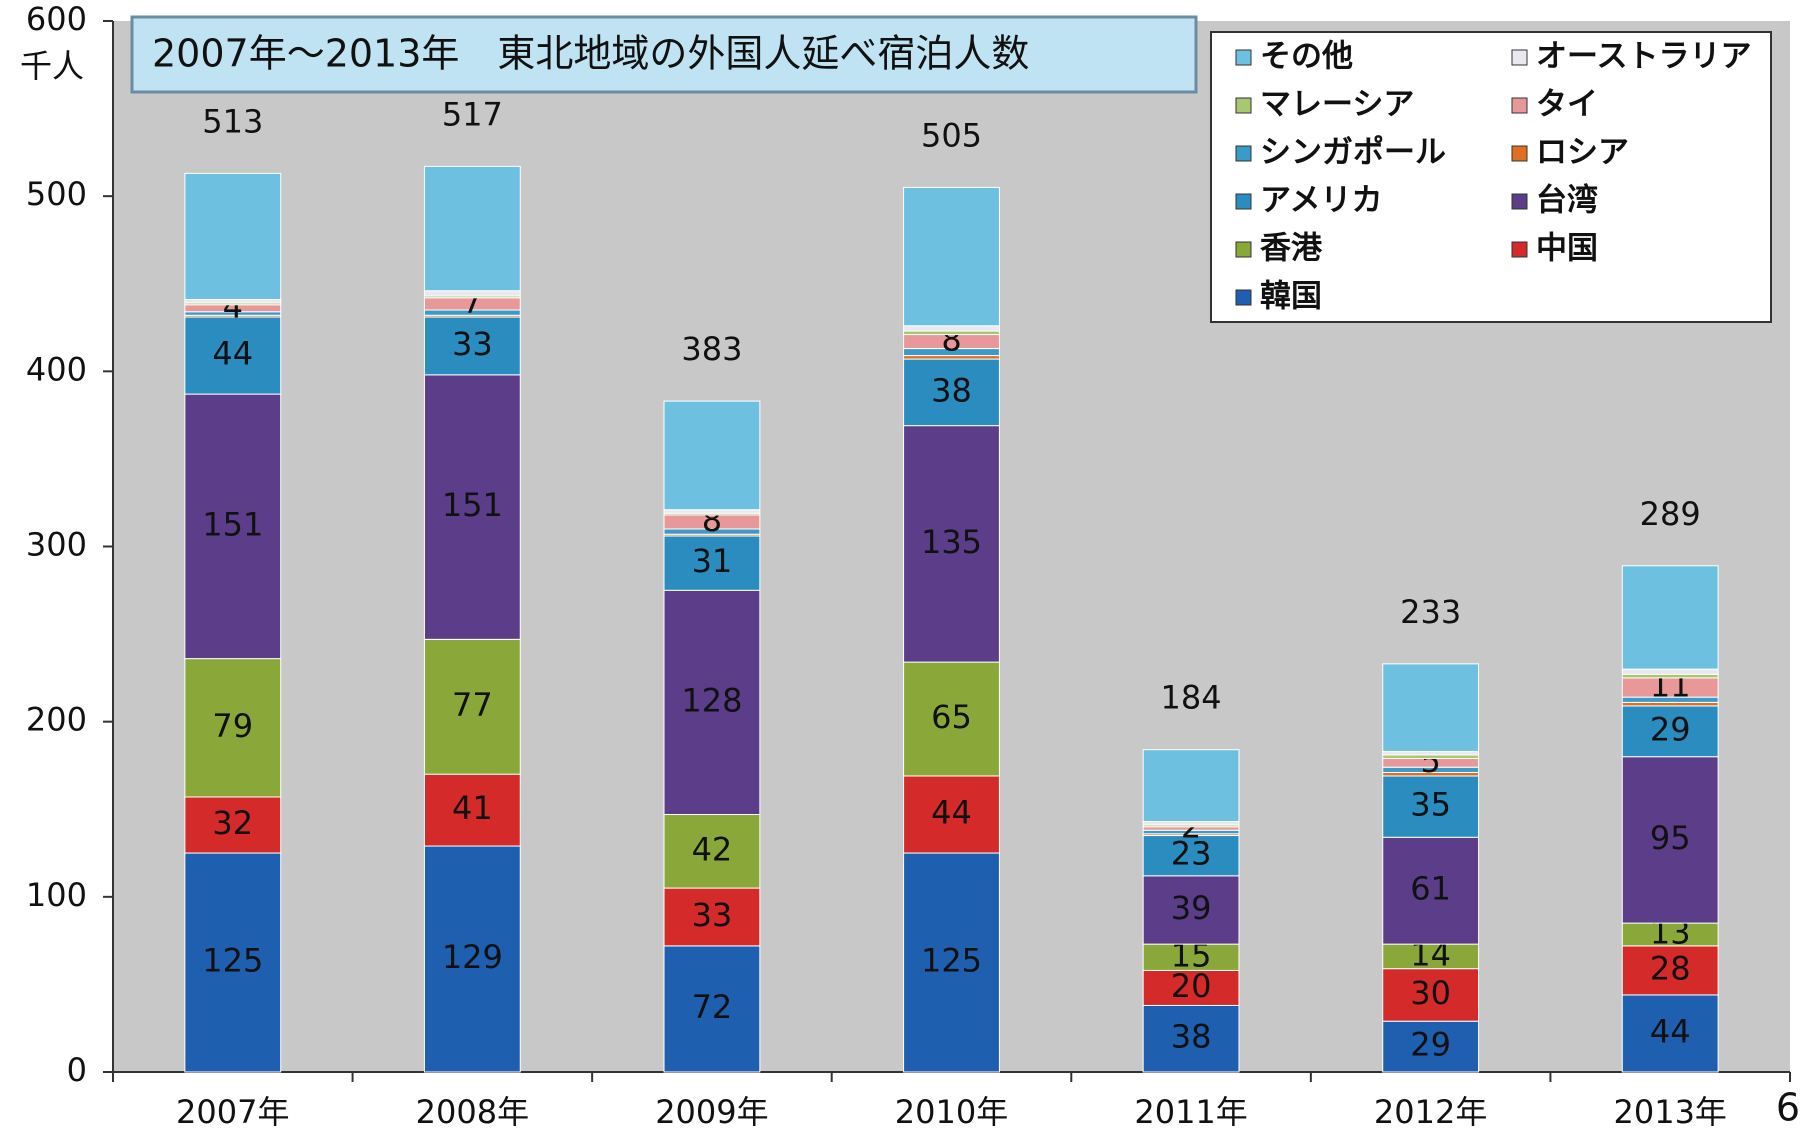 The width and height of the screenshot is (1803, 1134). Describe the element at coordinates (951, 1112) in the screenshot. I see `x-tick-label: 2010年` at that location.